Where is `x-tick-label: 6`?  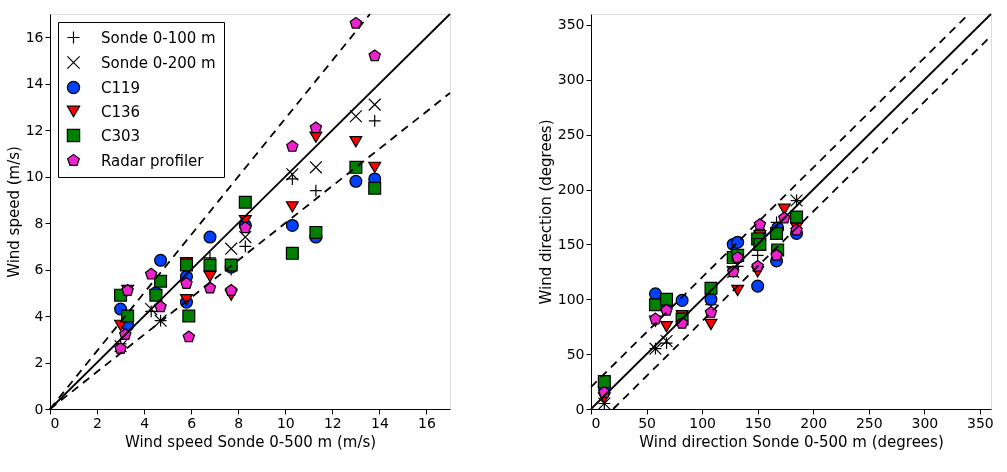 x-tick-label: 6 is located at coordinates (192, 422).